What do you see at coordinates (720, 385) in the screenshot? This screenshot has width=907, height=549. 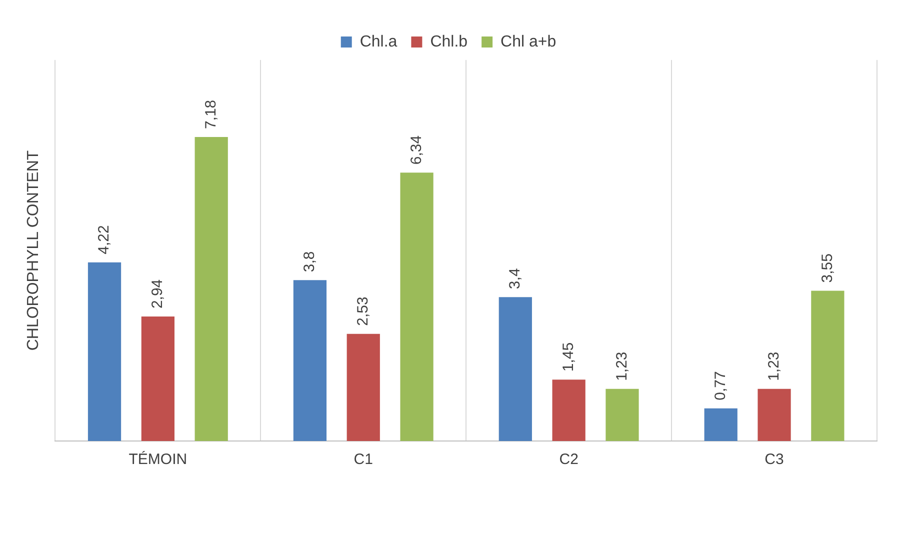 I see `data-label: 0,77` at bounding box center [720, 385].